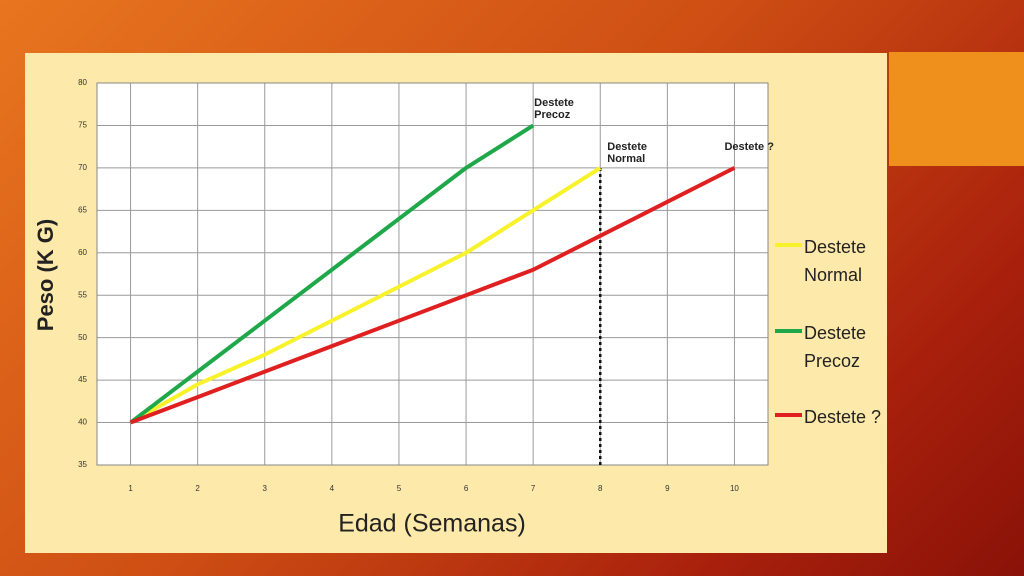  Describe the element at coordinates (45, 275) in the screenshot. I see `y-axis-title: Peso (K G)` at that location.